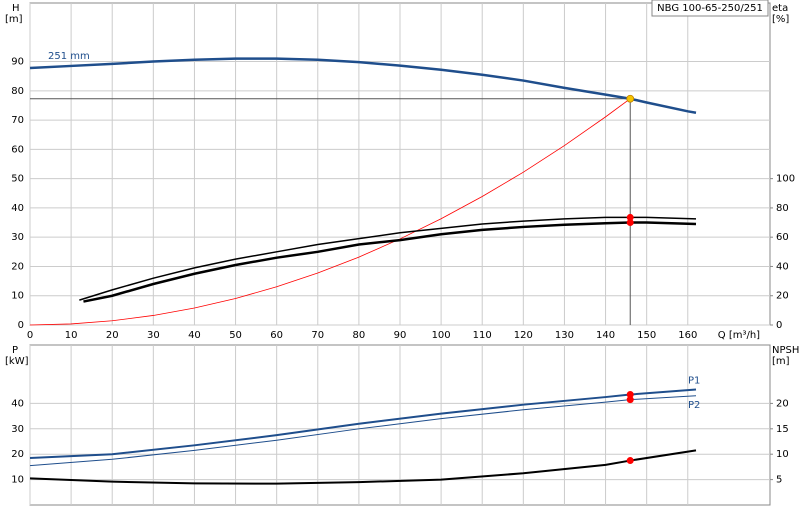 The height and width of the screenshot is (520, 800). What do you see at coordinates (785, 350) in the screenshot?
I see `y2-axis-label: NPSH` at bounding box center [785, 350].